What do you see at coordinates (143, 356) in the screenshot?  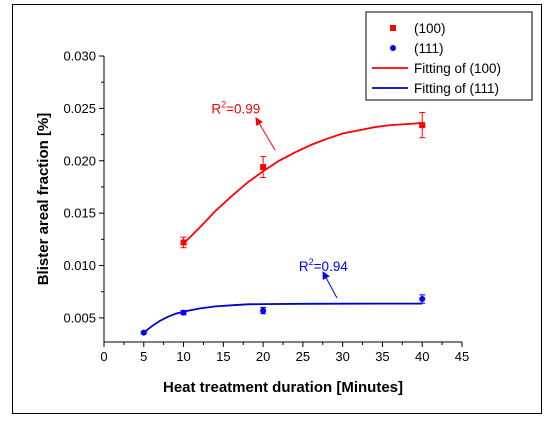 I see `x-tick-label: 5` at bounding box center [143, 356].